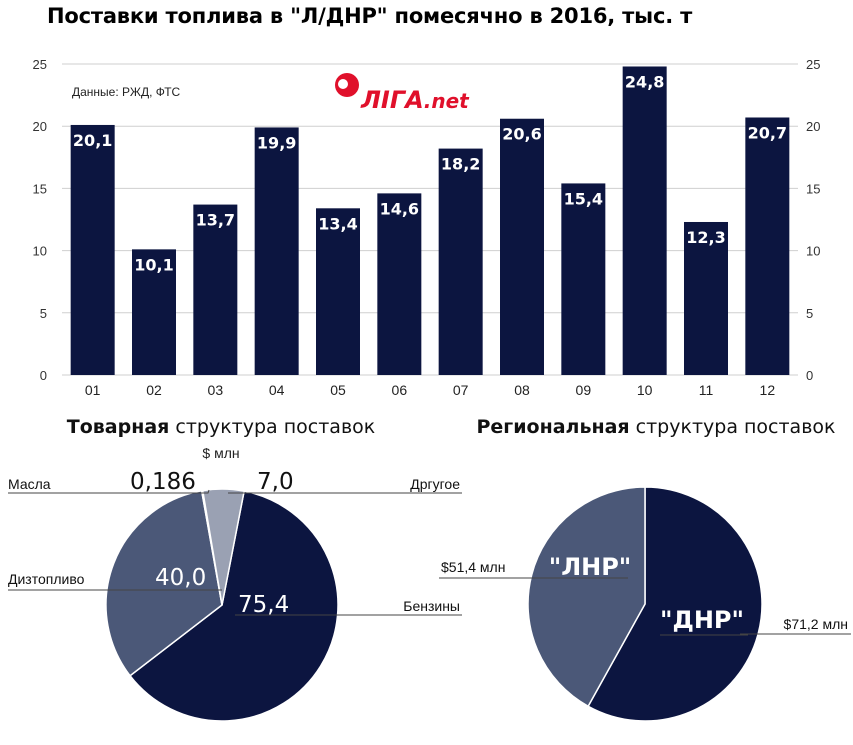 This screenshot has height=745, width=853. I want to click on slice-category-label: Масла, so click(29, 484).